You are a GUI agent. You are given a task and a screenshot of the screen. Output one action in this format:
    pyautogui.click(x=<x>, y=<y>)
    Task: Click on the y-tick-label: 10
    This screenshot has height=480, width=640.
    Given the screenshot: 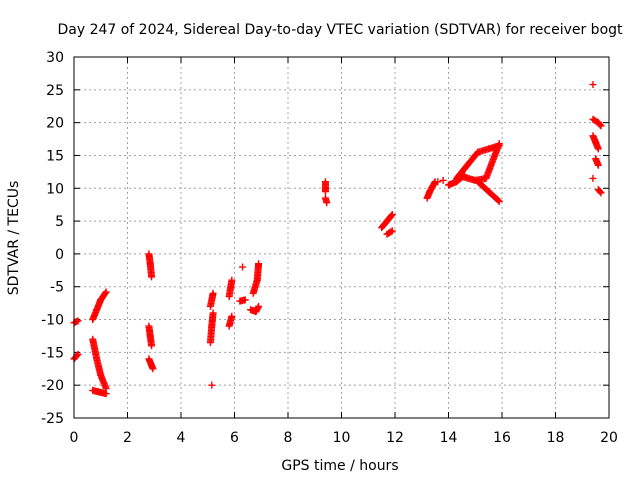 What is the action you would take?
    pyautogui.click(x=55, y=189)
    